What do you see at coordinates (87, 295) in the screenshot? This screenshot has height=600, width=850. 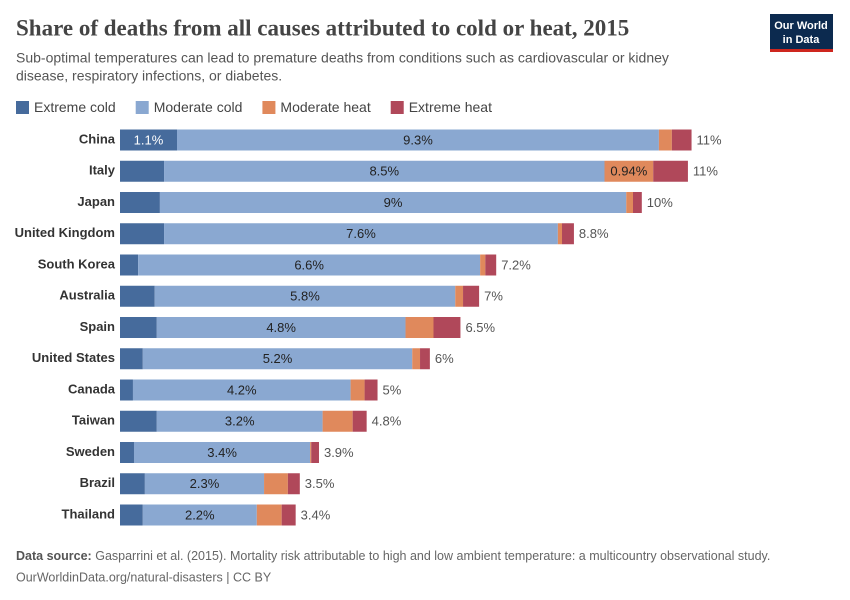 I see `category-label: Australia` at bounding box center [87, 295].